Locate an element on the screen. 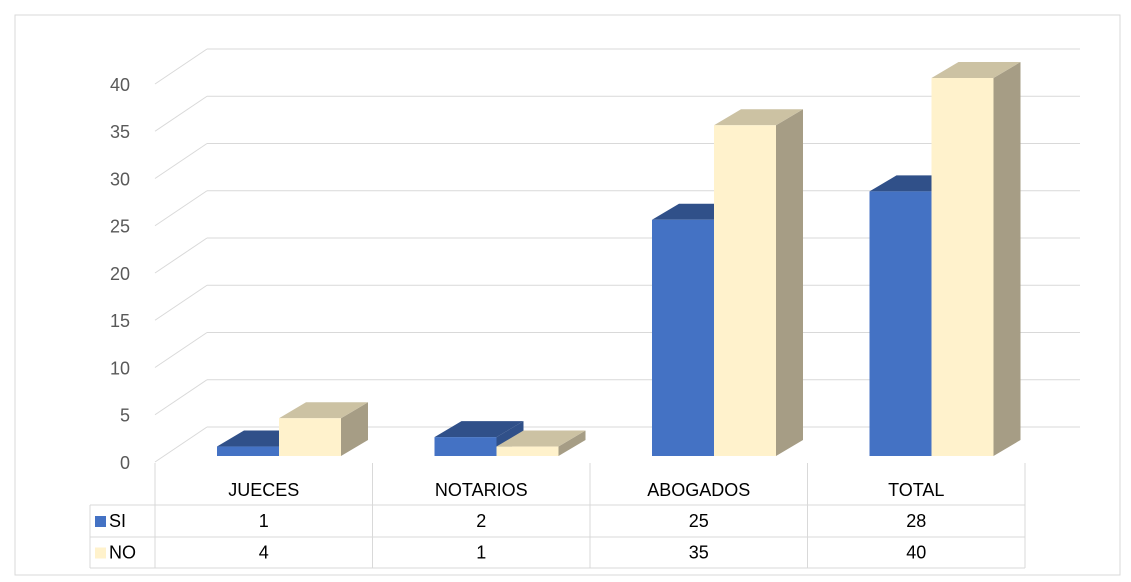  y-tick-label: 25 is located at coordinates (120, 227).